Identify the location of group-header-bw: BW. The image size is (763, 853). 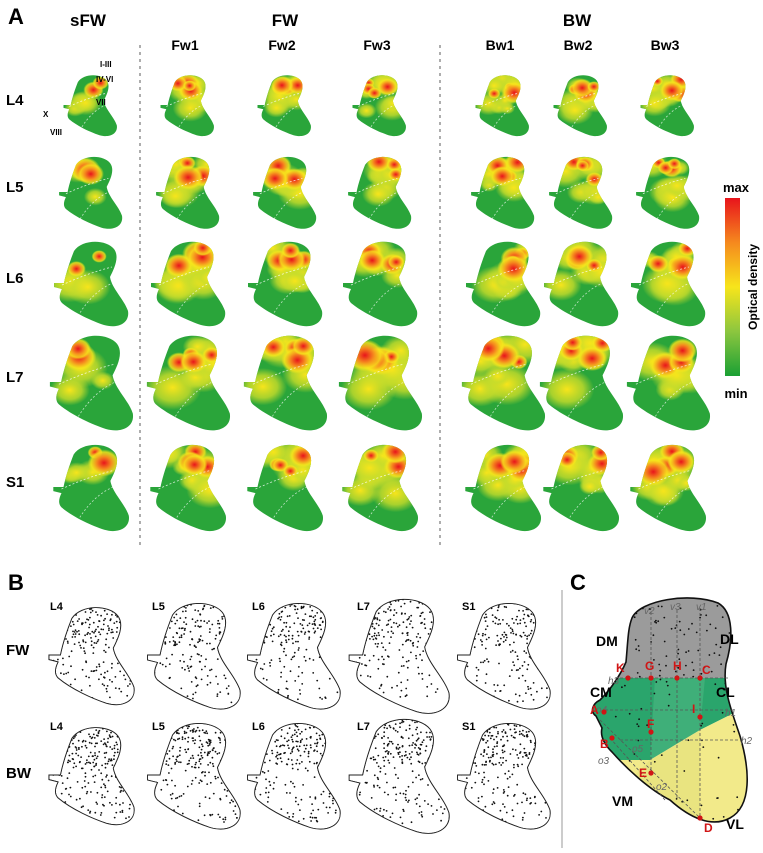
(577, 20).